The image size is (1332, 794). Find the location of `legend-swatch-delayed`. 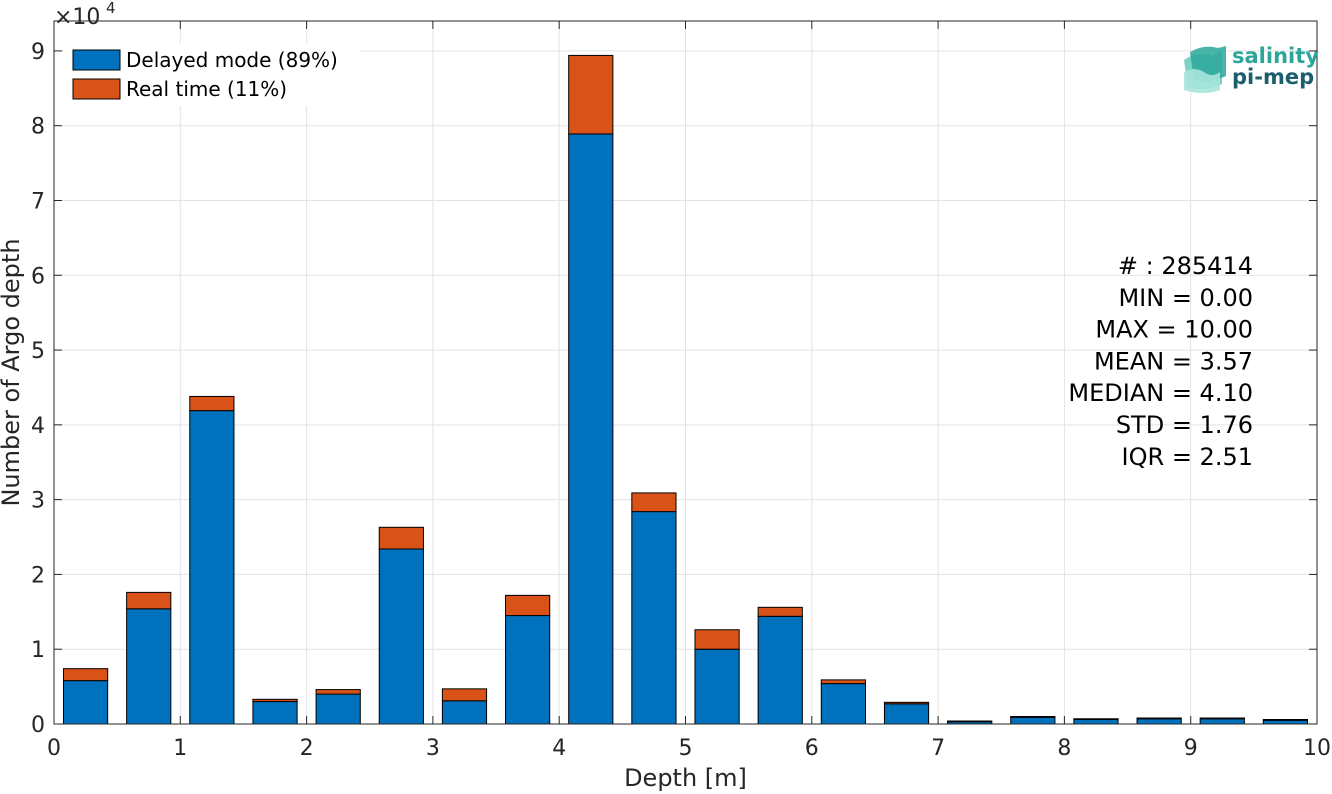

legend-swatch-delayed is located at coordinates (96, 60).